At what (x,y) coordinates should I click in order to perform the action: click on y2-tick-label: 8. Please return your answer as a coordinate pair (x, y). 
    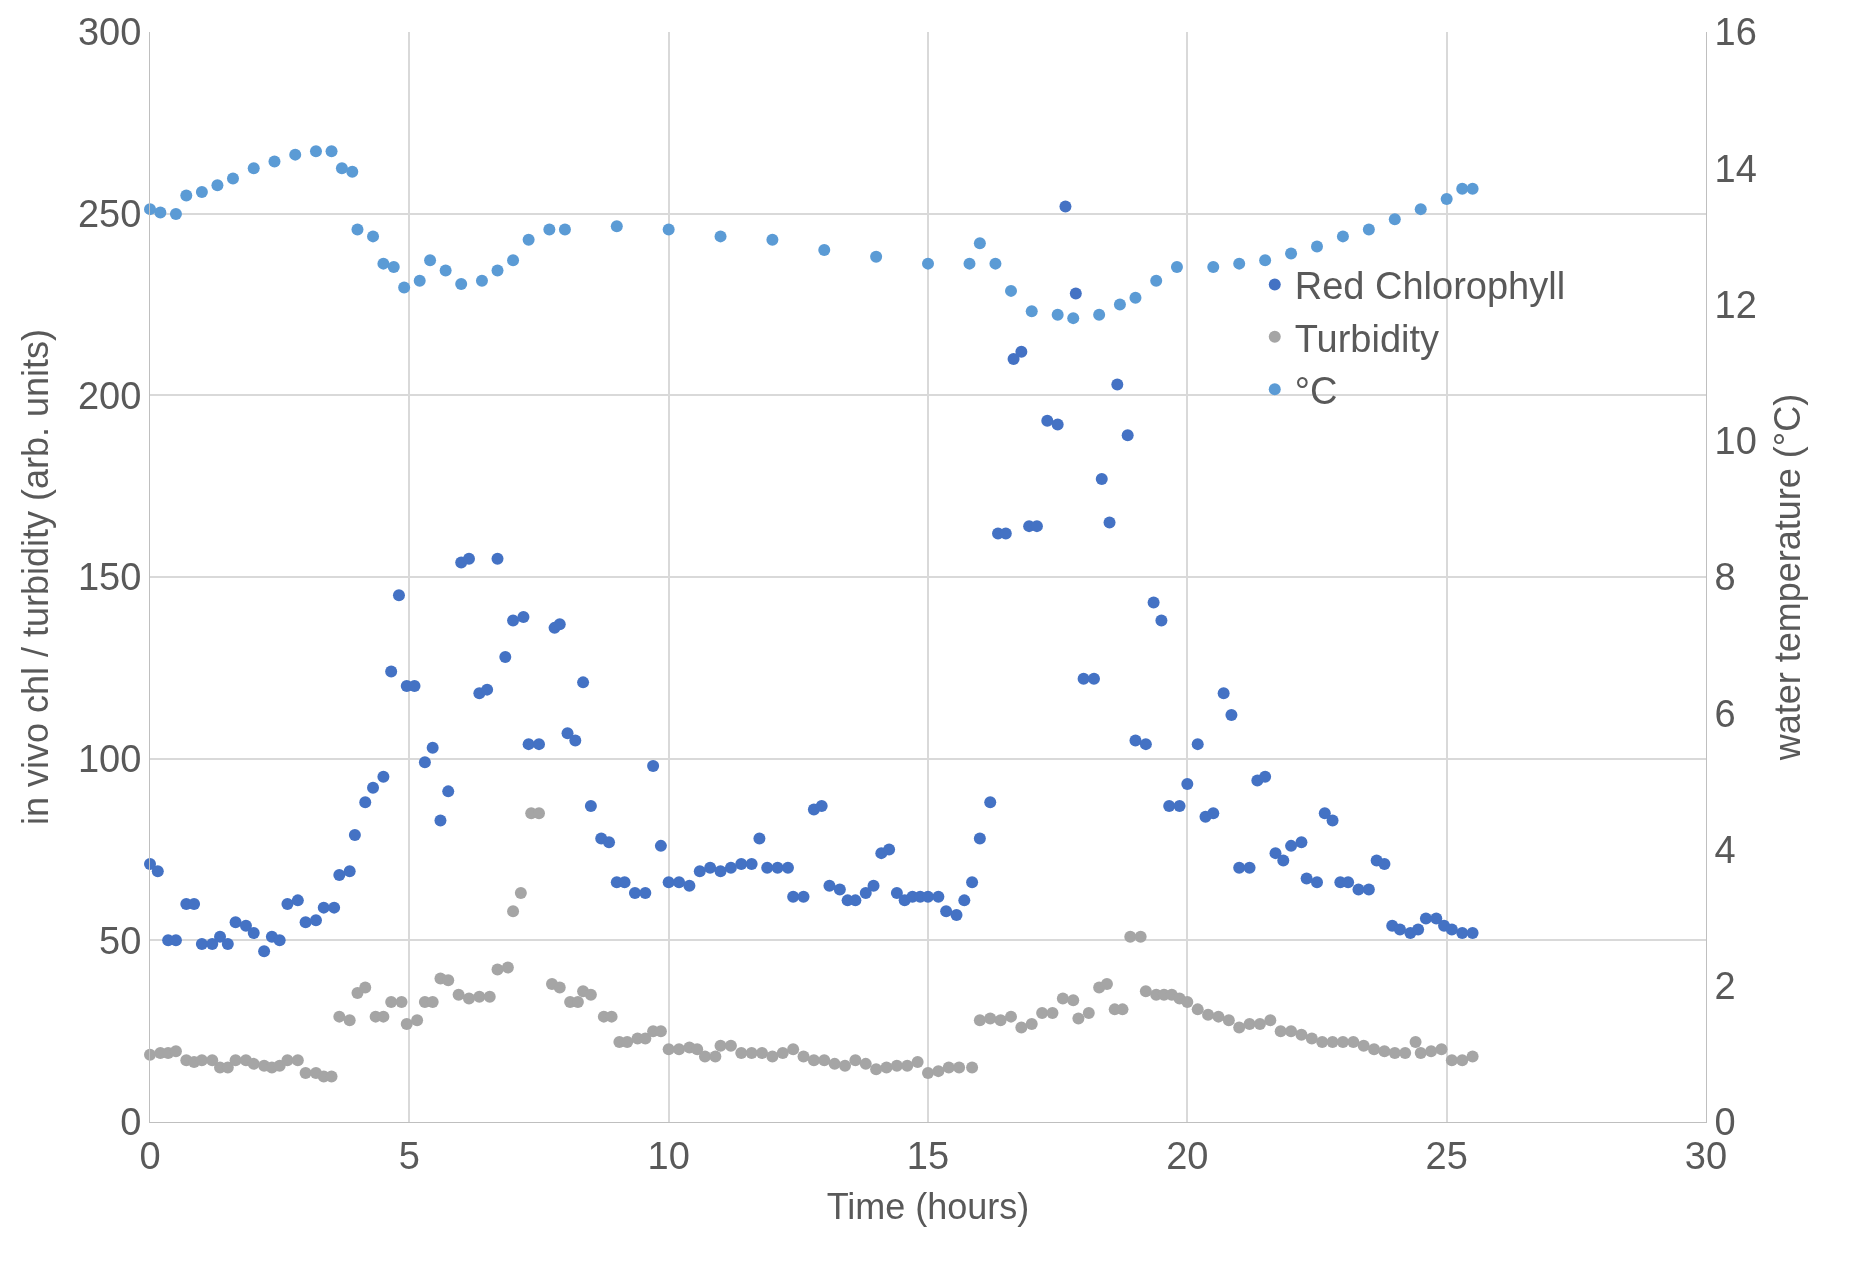
    Looking at the image, I should click on (1725, 577).